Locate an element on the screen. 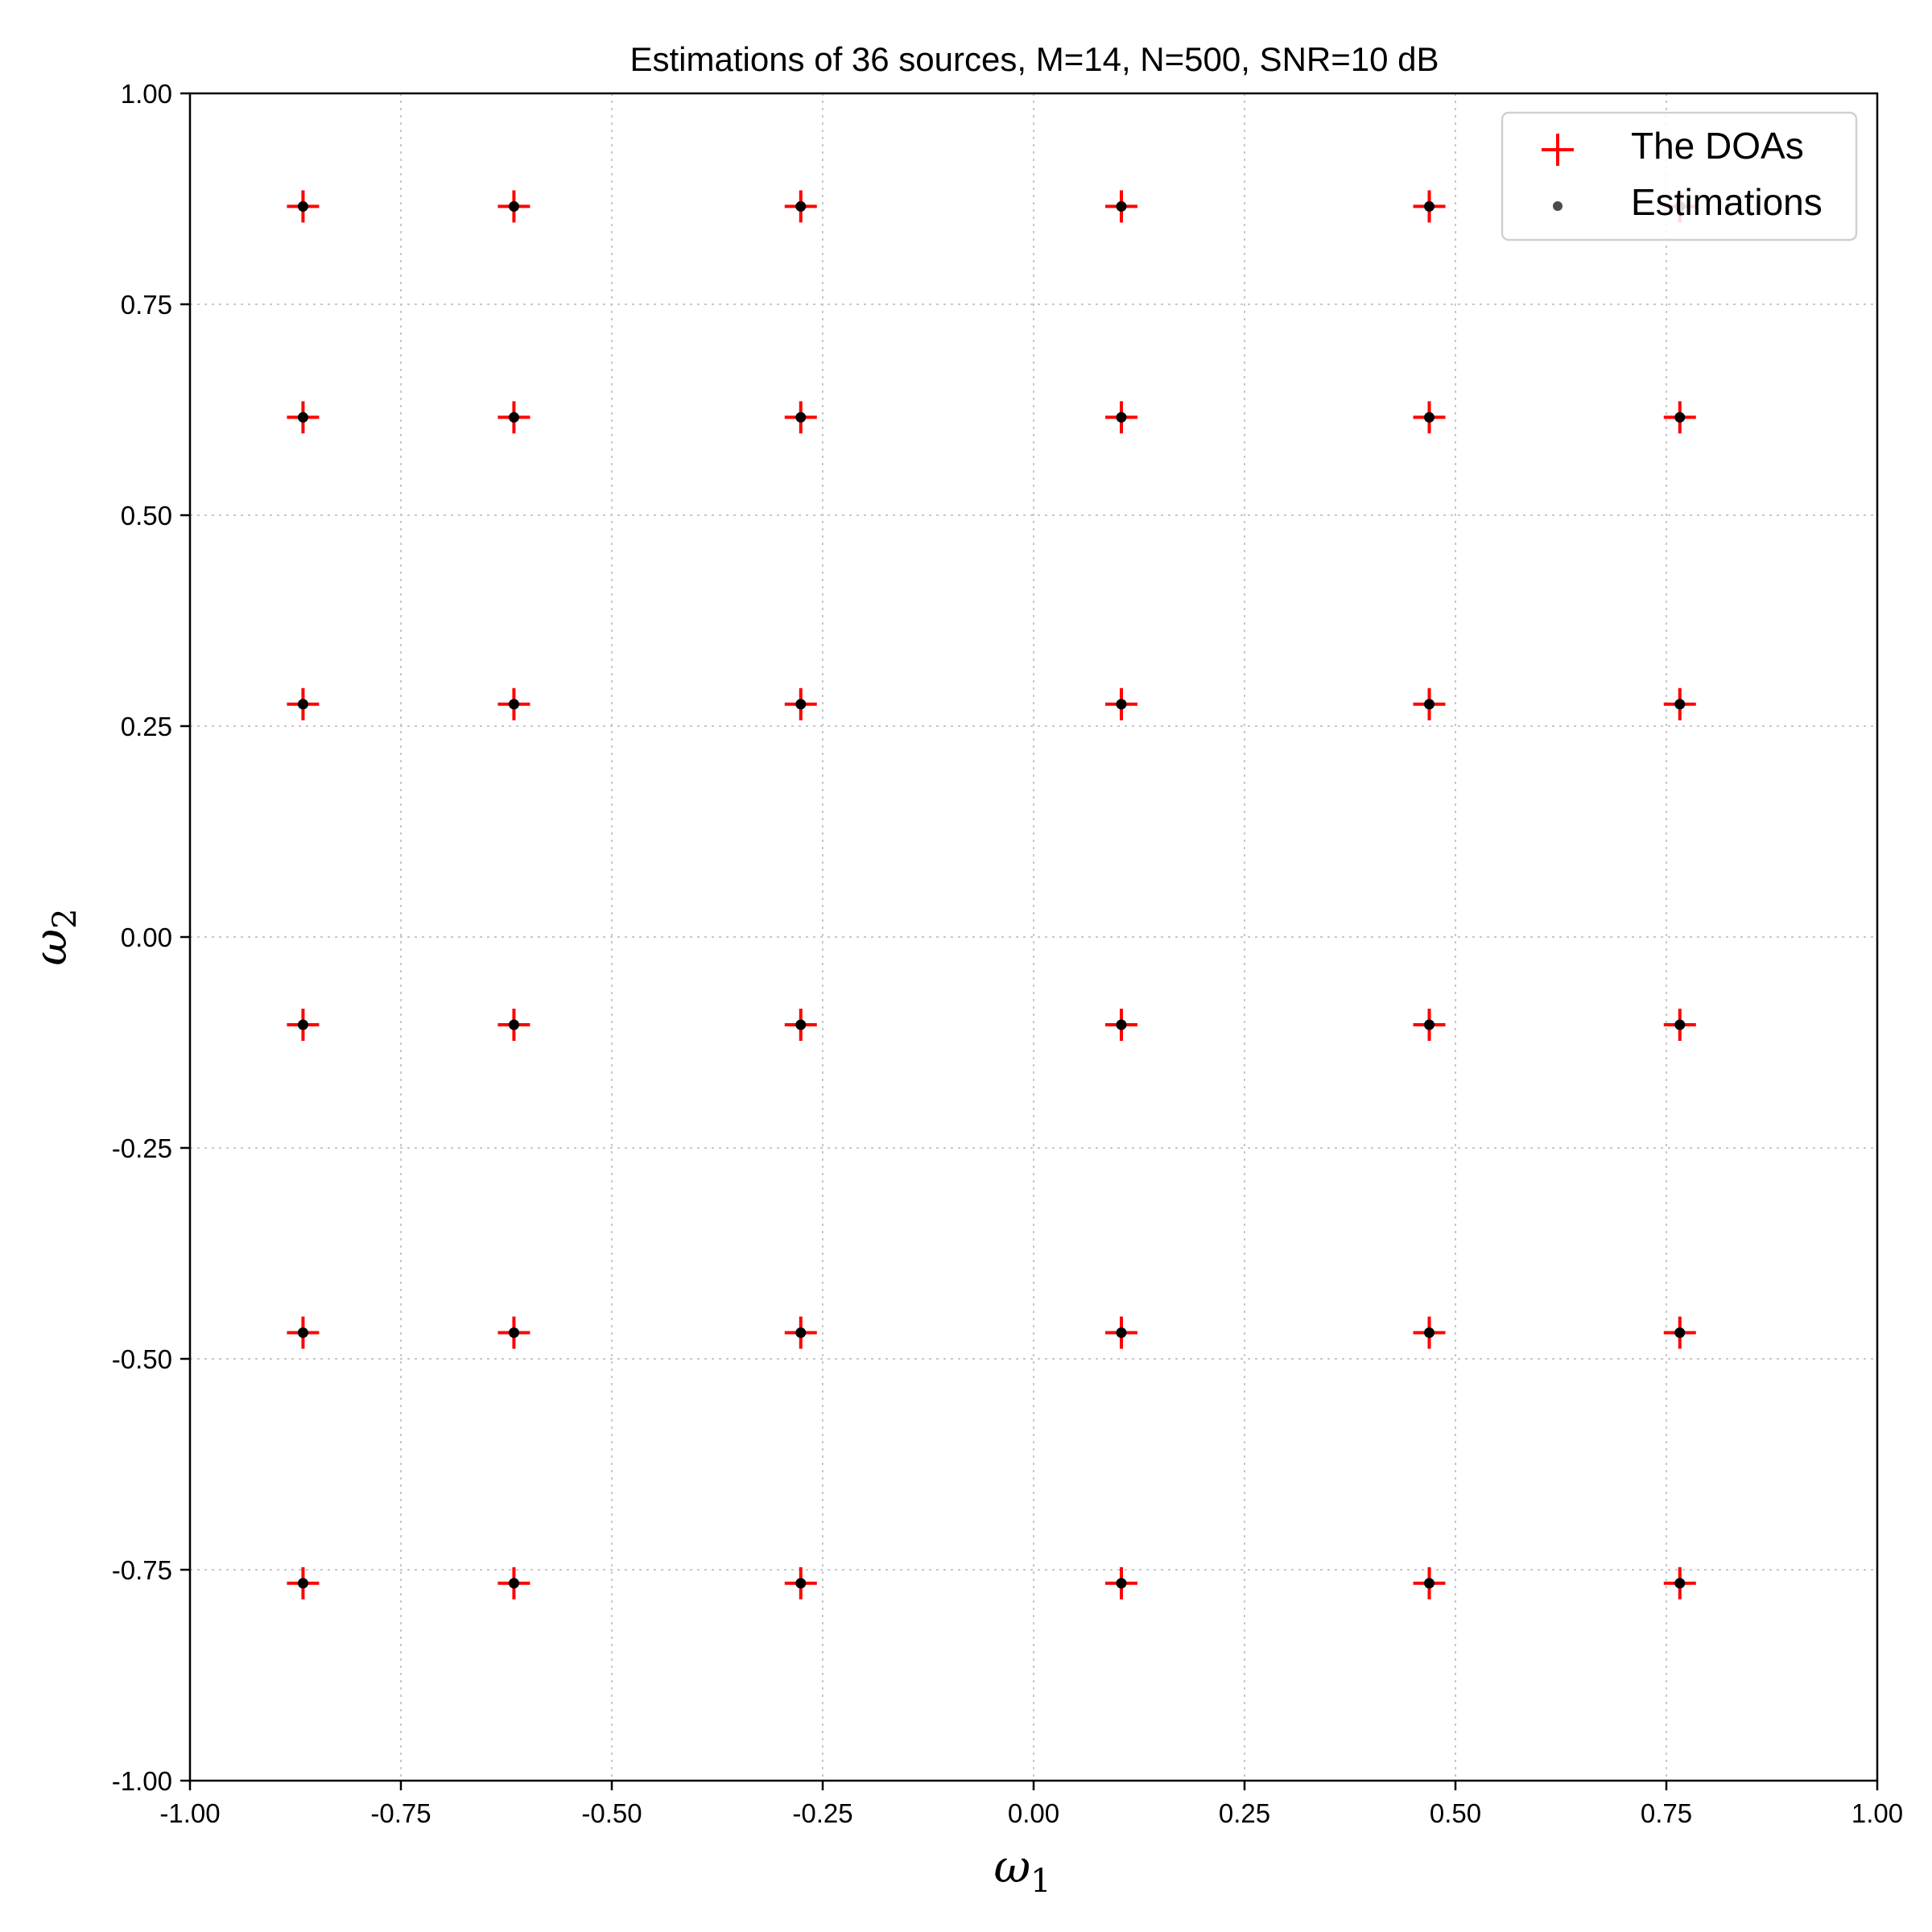 This screenshot has width=1932, height=1932. x-tick-label: 1.00 is located at coordinates (1877, 1813).